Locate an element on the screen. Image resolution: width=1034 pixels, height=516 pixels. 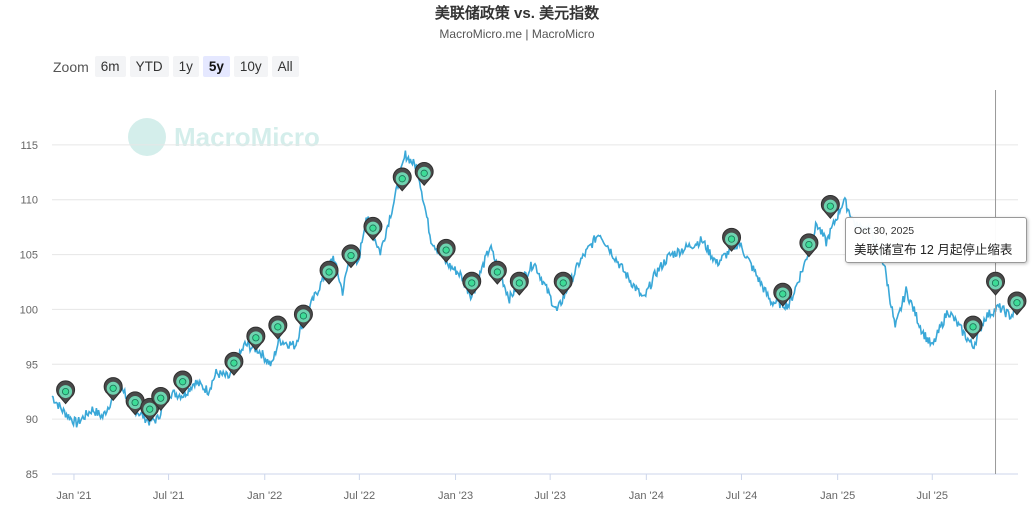
x-tick-label: Jan '23 is located at coordinates (455, 496).